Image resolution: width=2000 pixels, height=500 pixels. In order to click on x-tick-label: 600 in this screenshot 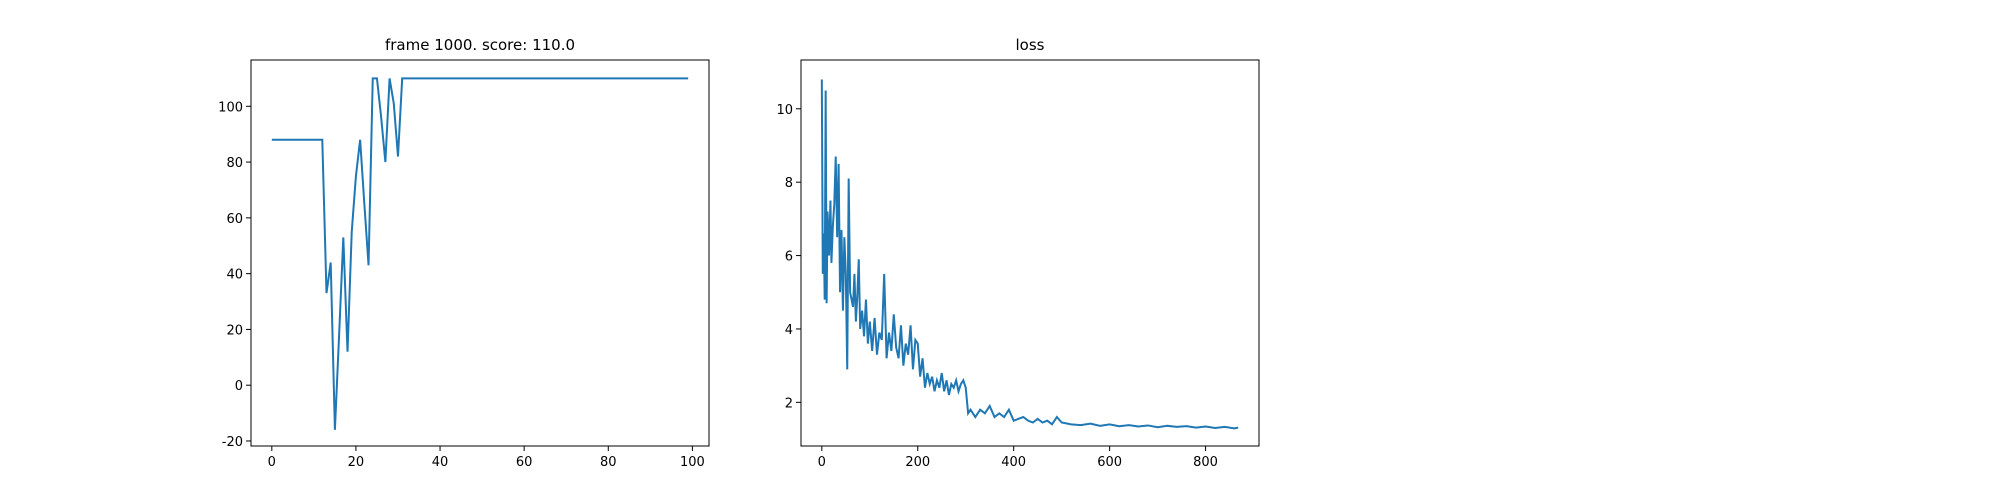, I will do `click(1109, 462)`.